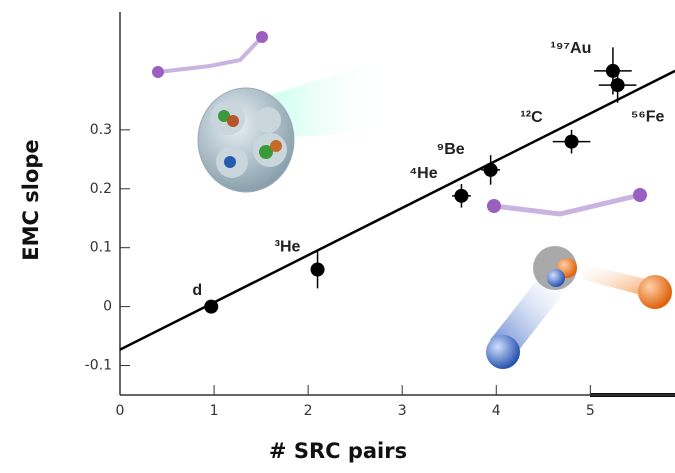 The width and height of the screenshot is (675, 473). What do you see at coordinates (451, 149) in the screenshot?
I see `point-label: ⁹Be` at bounding box center [451, 149].